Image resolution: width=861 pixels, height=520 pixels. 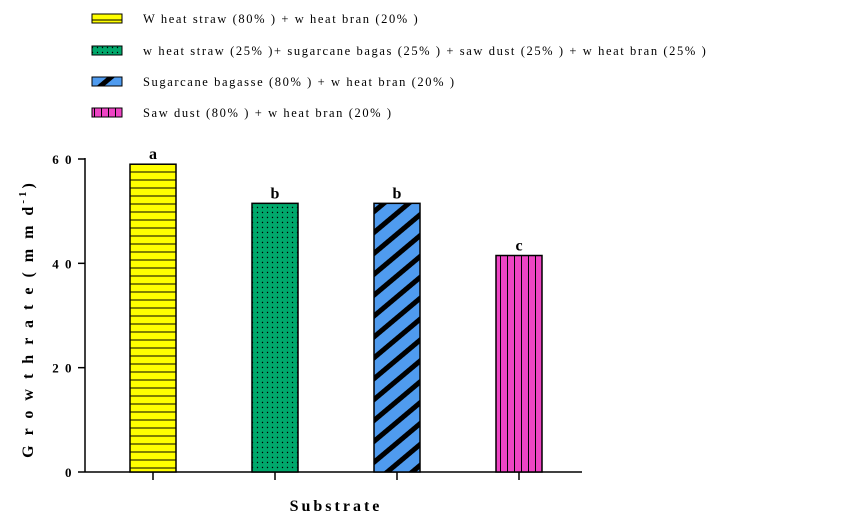 What do you see at coordinates (268, 113) in the screenshot?
I see `legend-label-4: Saw dust (80% ) + w heat bran (20% )` at bounding box center [268, 113].